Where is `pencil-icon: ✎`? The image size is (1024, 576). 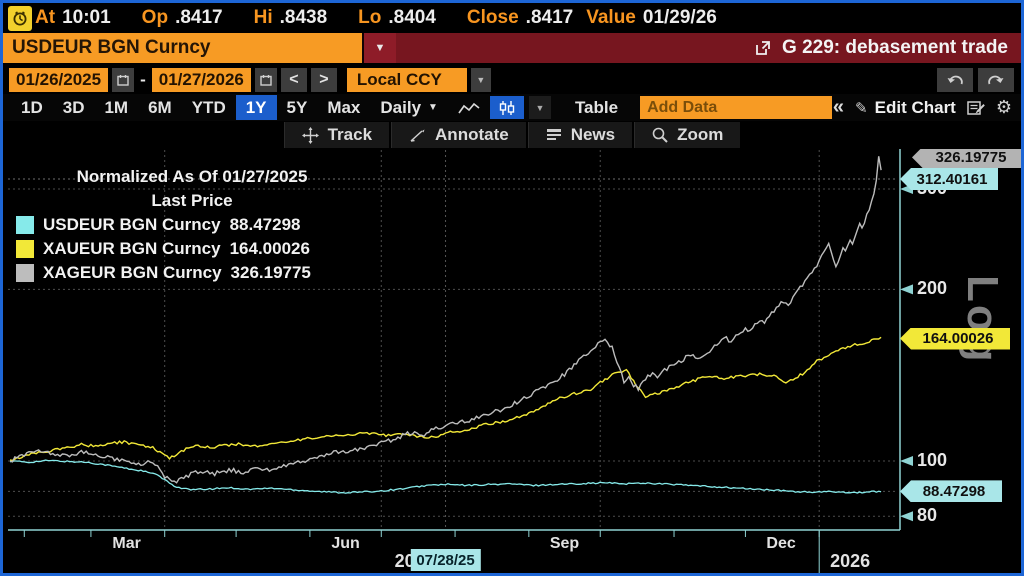 pencil-icon: ✎ is located at coordinates (861, 107).